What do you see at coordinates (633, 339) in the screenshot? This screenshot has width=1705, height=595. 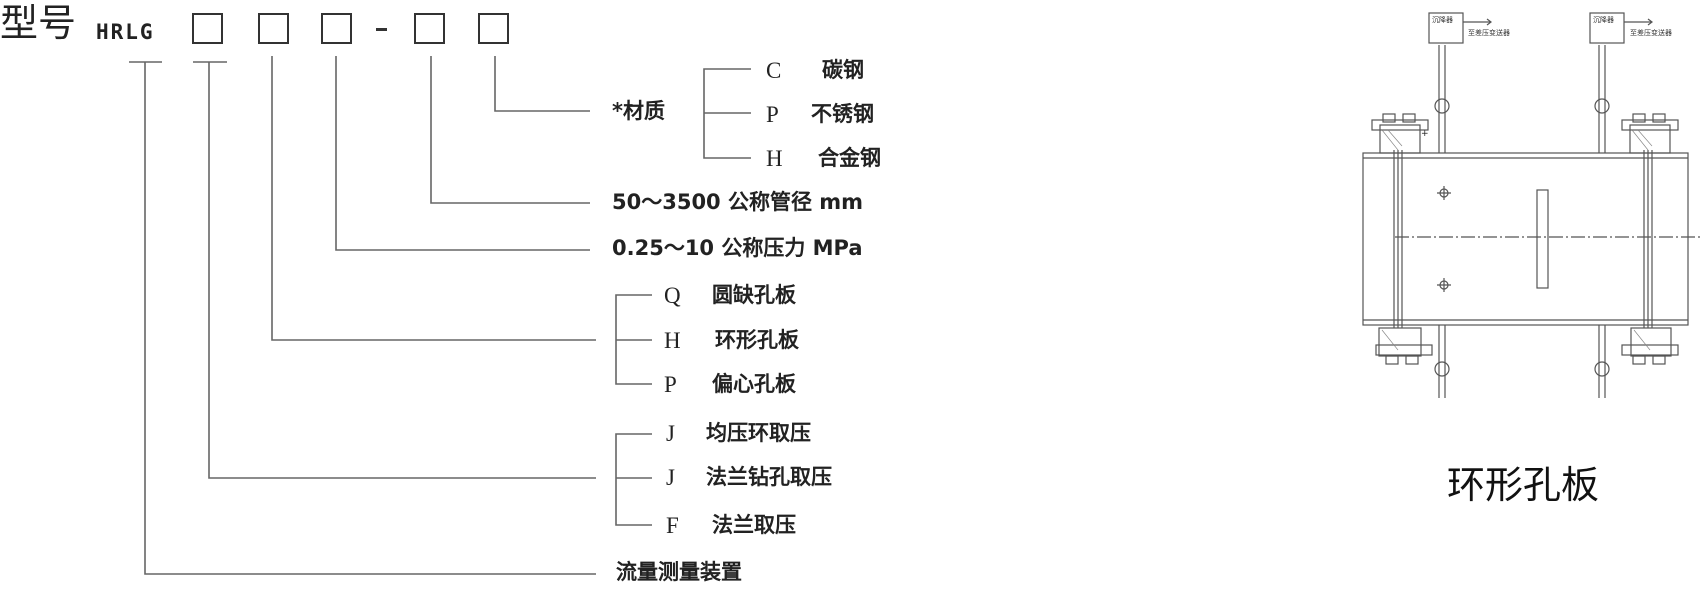 I see `bracket-plate-type` at bounding box center [633, 339].